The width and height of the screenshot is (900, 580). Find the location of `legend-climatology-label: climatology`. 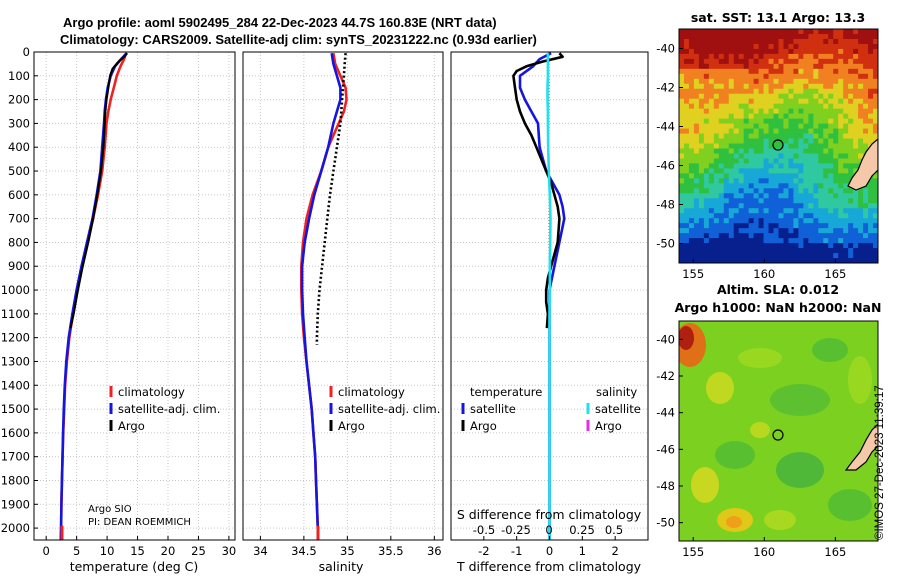

legend-climatology-label: climatology is located at coordinates (151, 392).